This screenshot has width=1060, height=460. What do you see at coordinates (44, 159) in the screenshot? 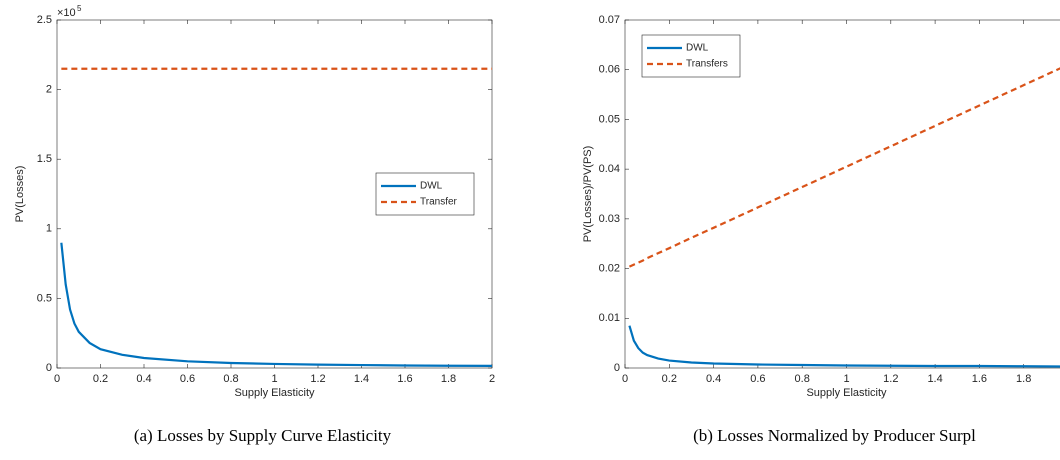
I see `y-tick-label: 1.5` at bounding box center [44, 159].